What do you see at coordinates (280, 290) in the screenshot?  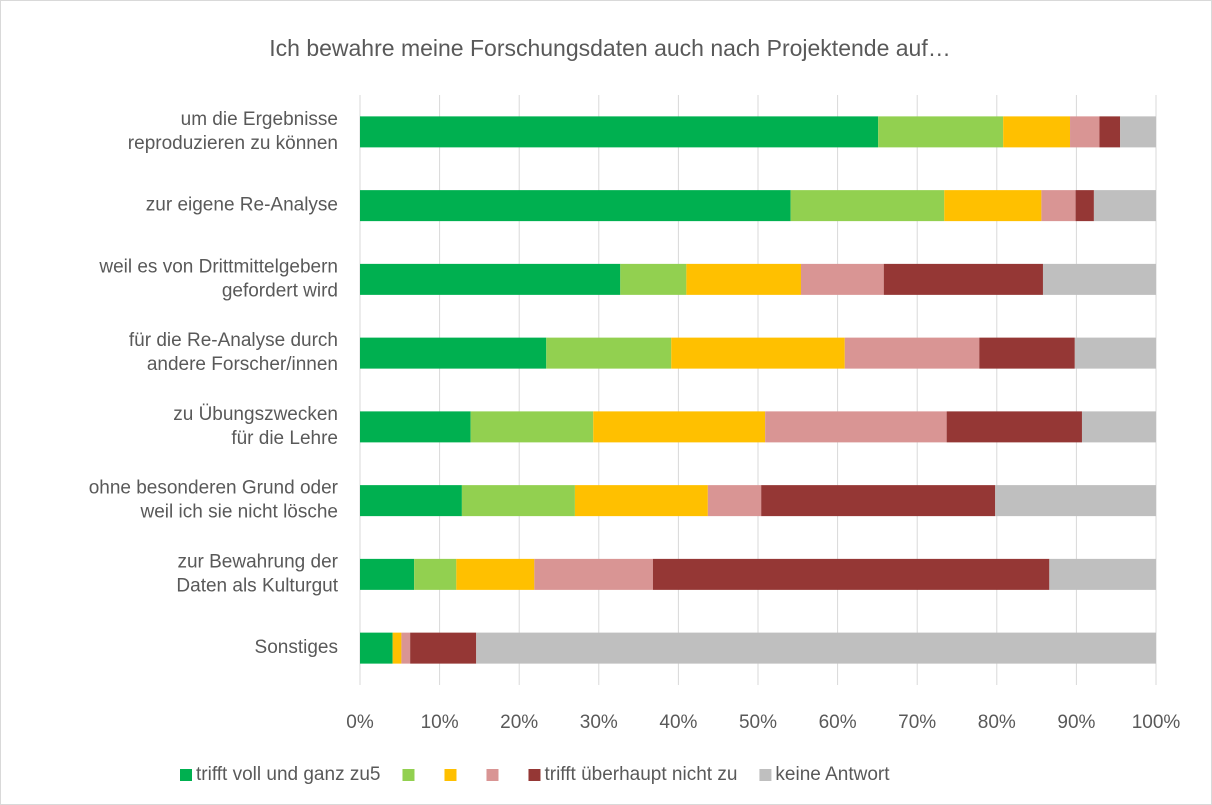 I see `category-label: gefordert wird` at bounding box center [280, 290].